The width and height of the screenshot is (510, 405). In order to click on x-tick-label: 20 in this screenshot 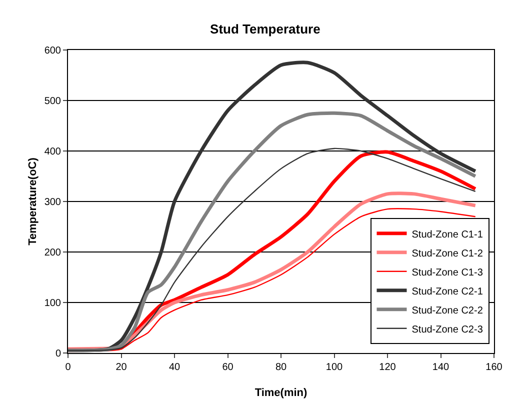, I will do `click(122, 367)`.